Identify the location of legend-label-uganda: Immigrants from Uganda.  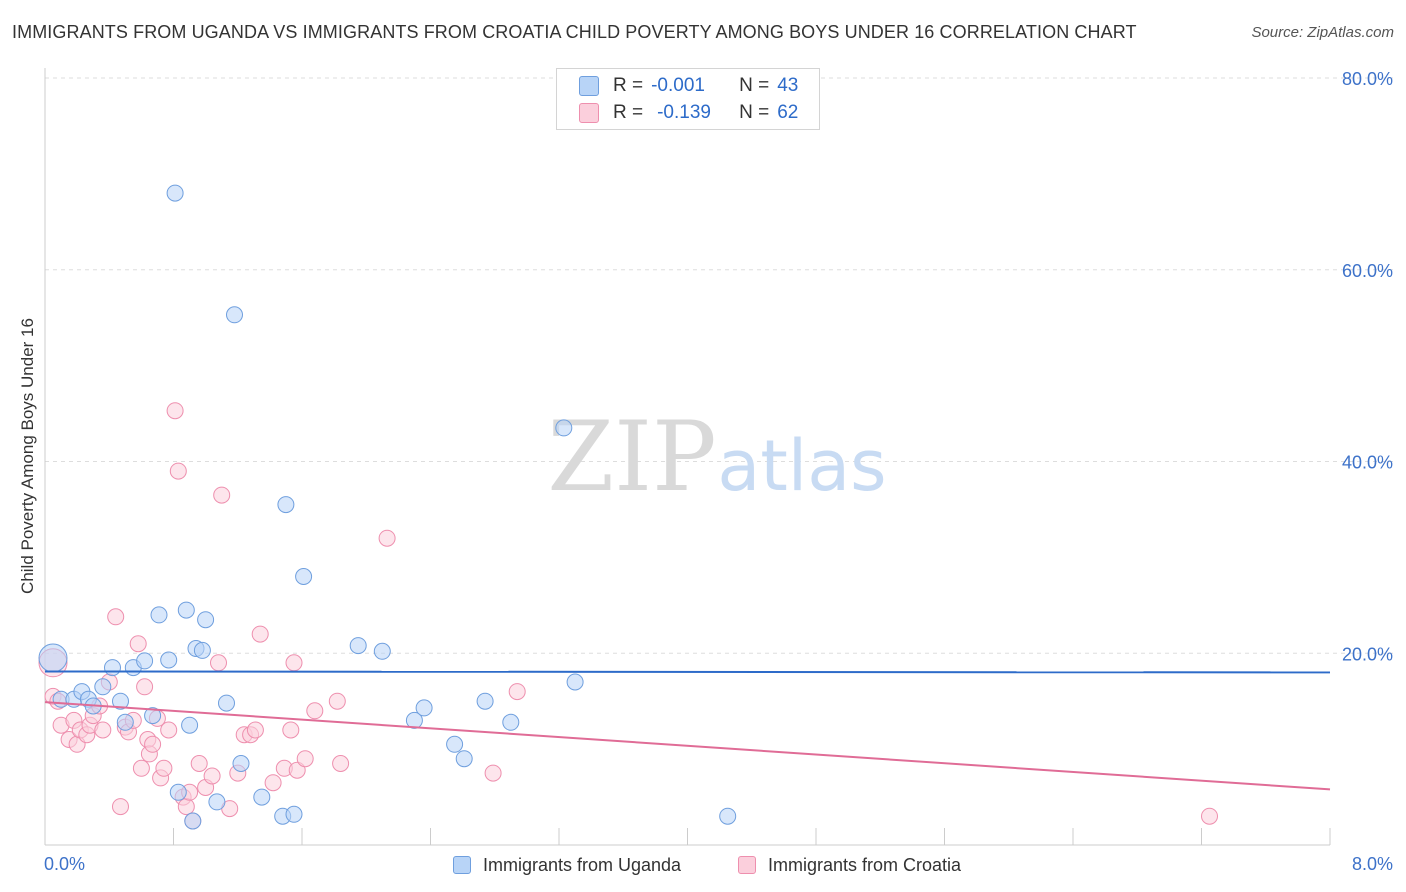
(582, 864).